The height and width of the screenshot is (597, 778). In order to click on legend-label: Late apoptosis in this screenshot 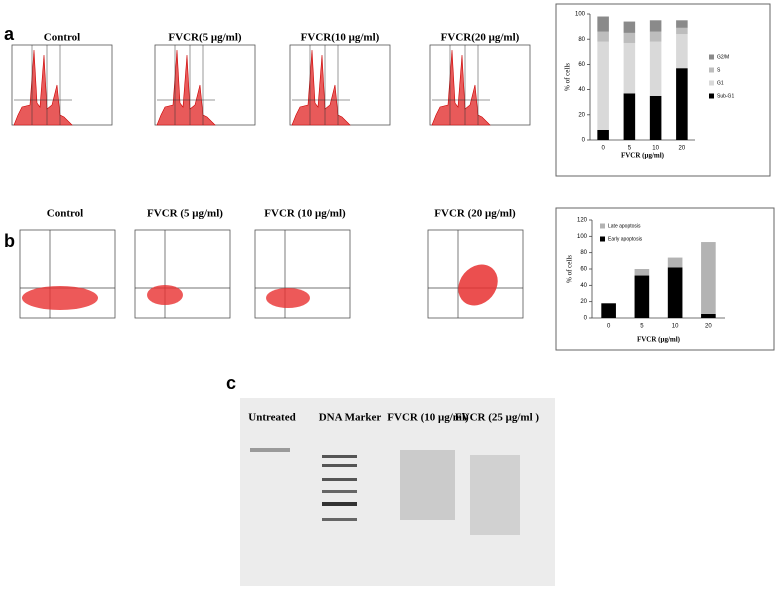, I will do `click(624, 226)`.